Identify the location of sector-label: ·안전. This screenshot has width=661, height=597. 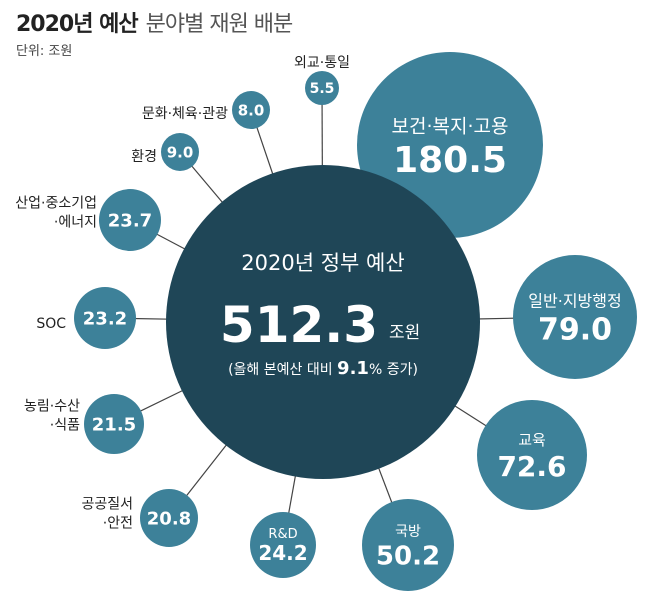
(118, 524).